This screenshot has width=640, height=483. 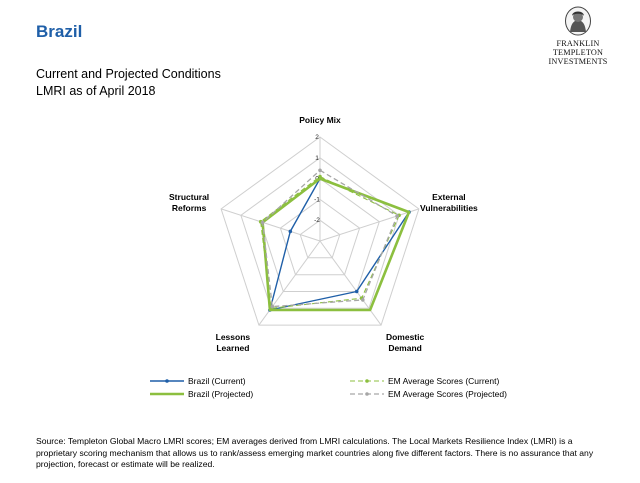 What do you see at coordinates (405, 337) in the screenshot?
I see `axis-label: Domestic` at bounding box center [405, 337].